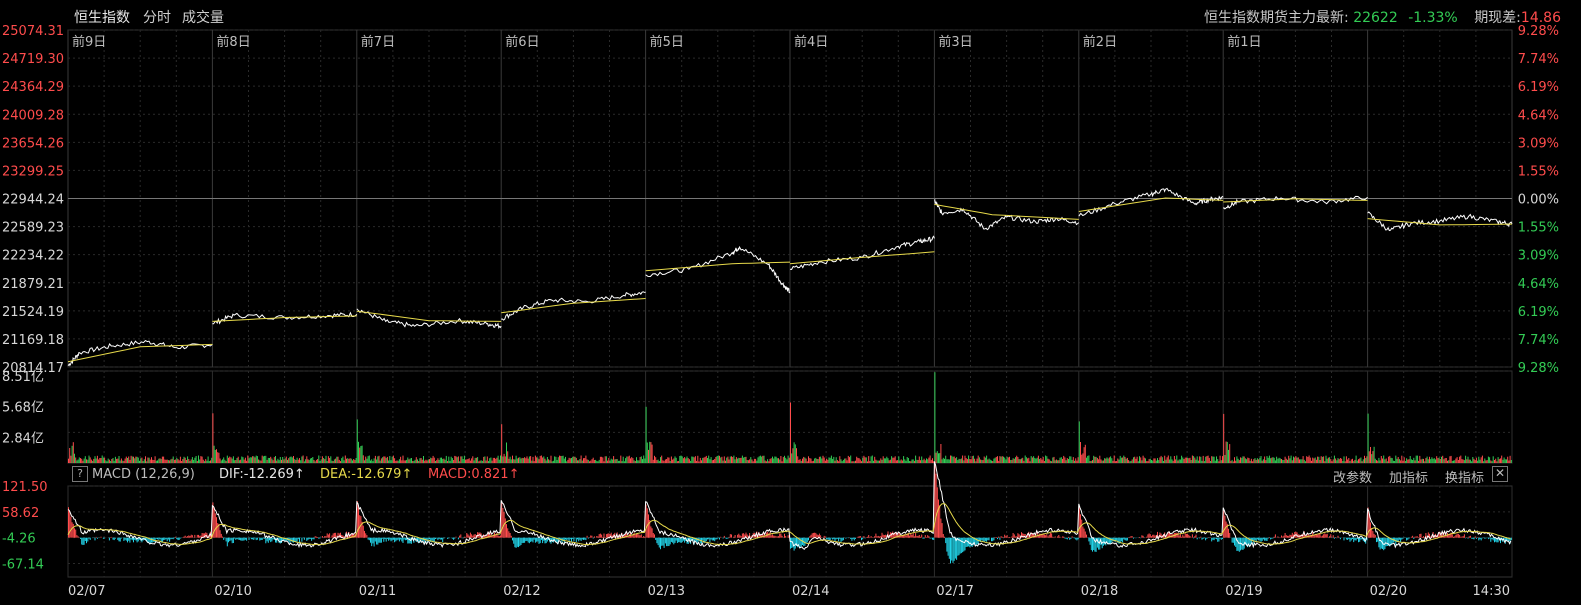 Image resolution: width=1581 pixels, height=605 pixels. What do you see at coordinates (102, 18) in the screenshot?
I see `tab-hsi: 恒生指数` at bounding box center [102, 18].